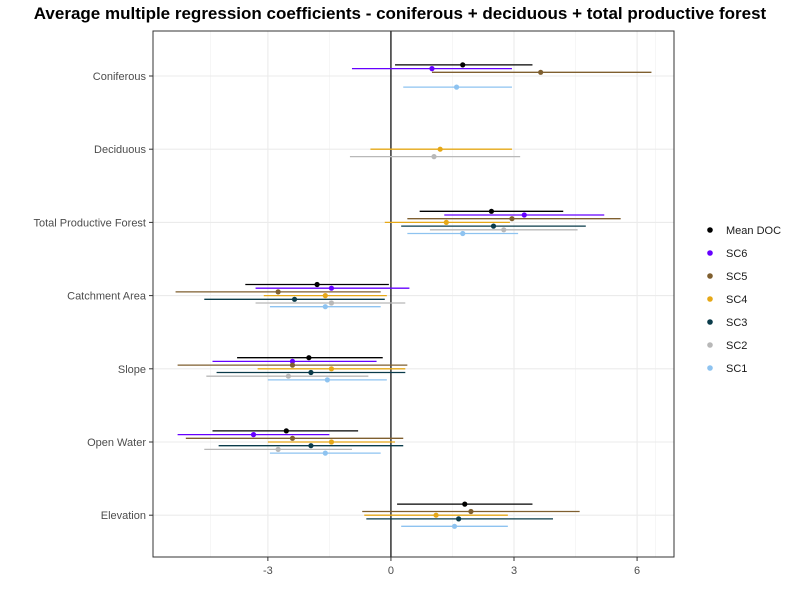  I want to click on y-tick-label: Deciduous, so click(120, 150).